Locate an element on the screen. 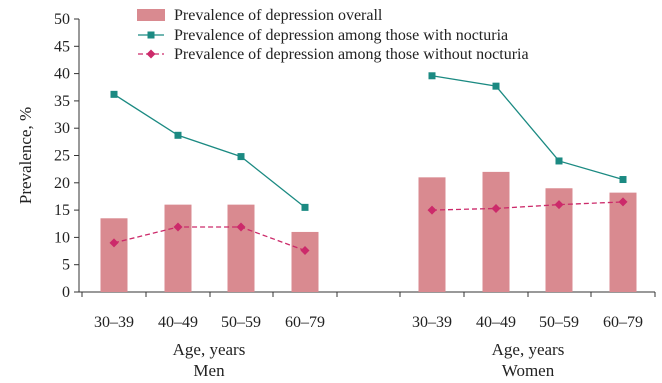 The width and height of the screenshot is (662, 383). legend-swatch-bar is located at coordinates (151, 15).